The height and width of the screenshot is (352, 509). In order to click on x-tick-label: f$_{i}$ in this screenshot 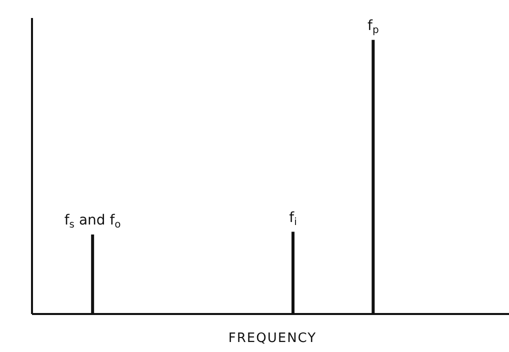, I will do `click(293, 219)`.